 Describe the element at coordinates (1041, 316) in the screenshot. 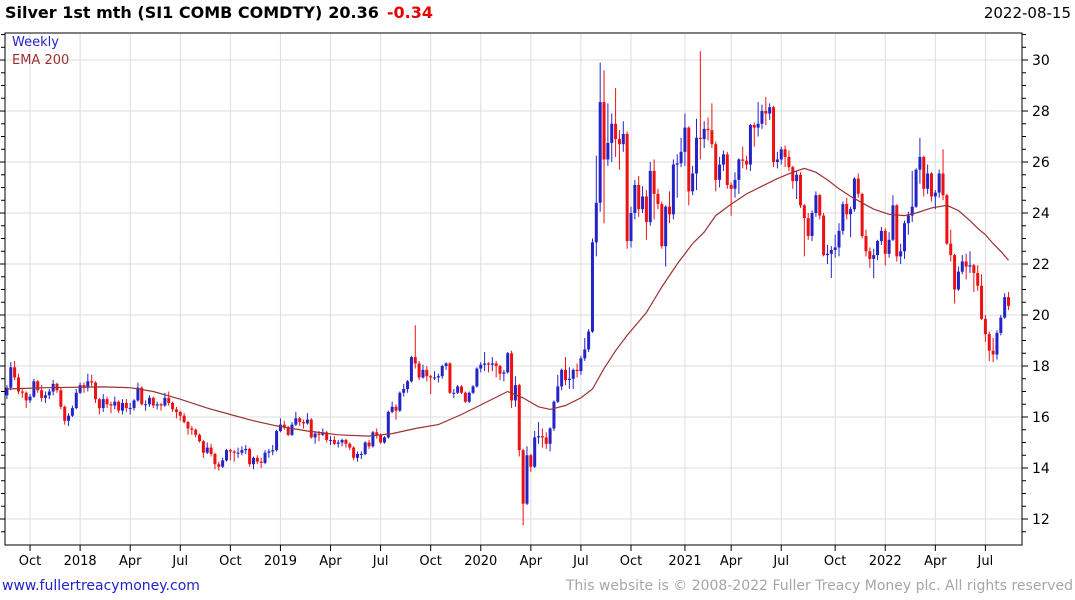

I see `y-axis-label: 20` at that location.